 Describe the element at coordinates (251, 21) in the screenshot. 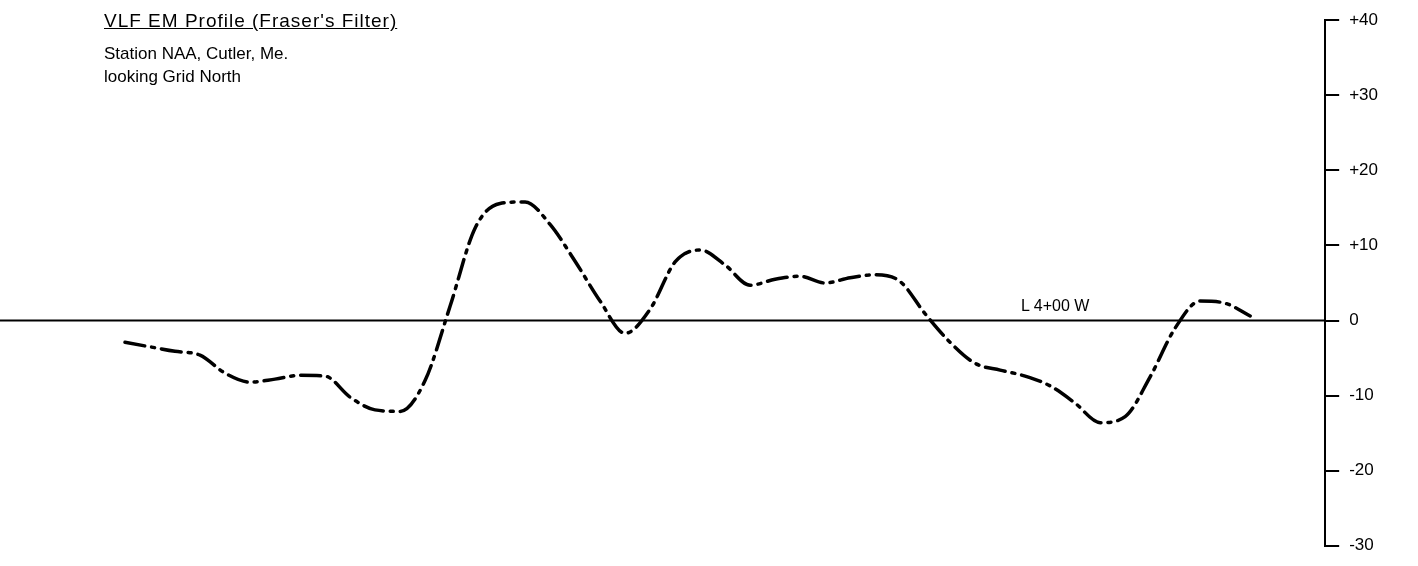

I see `chart-title: VLF EM Profile (Fraser's Filter)` at that location.